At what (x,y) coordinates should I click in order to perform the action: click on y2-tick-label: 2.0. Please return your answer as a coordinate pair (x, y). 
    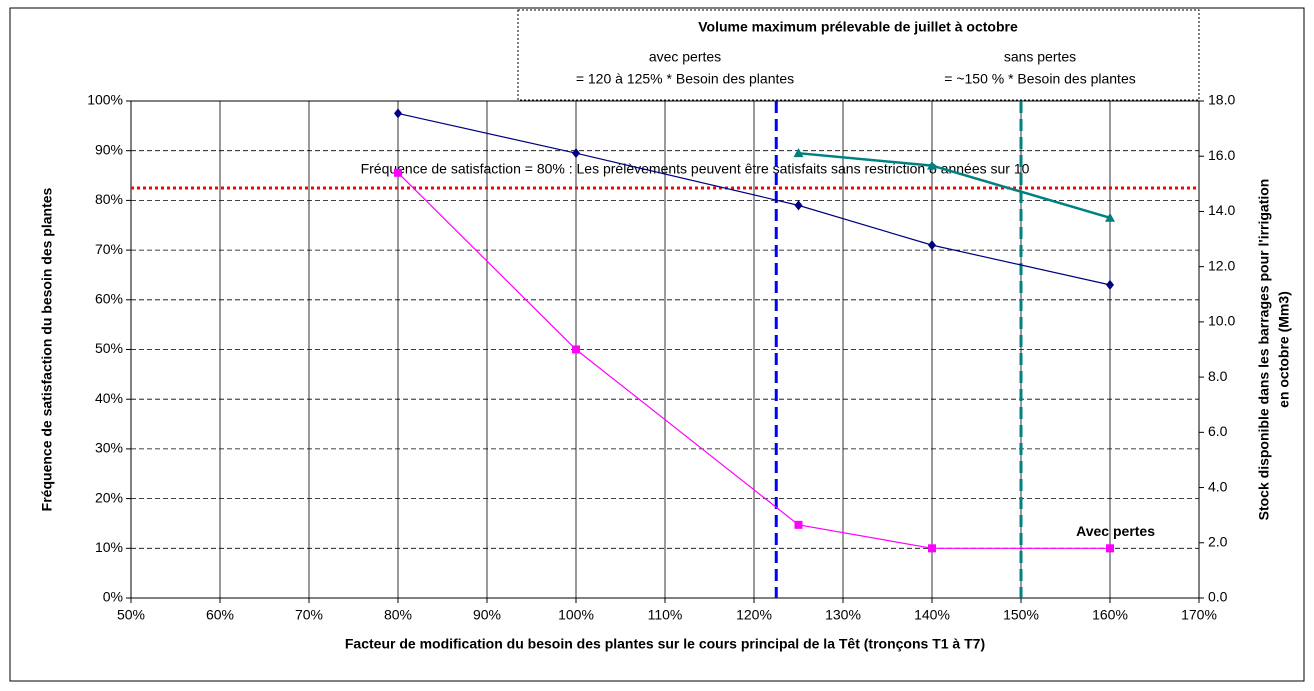
    Looking at the image, I should click on (1218, 541).